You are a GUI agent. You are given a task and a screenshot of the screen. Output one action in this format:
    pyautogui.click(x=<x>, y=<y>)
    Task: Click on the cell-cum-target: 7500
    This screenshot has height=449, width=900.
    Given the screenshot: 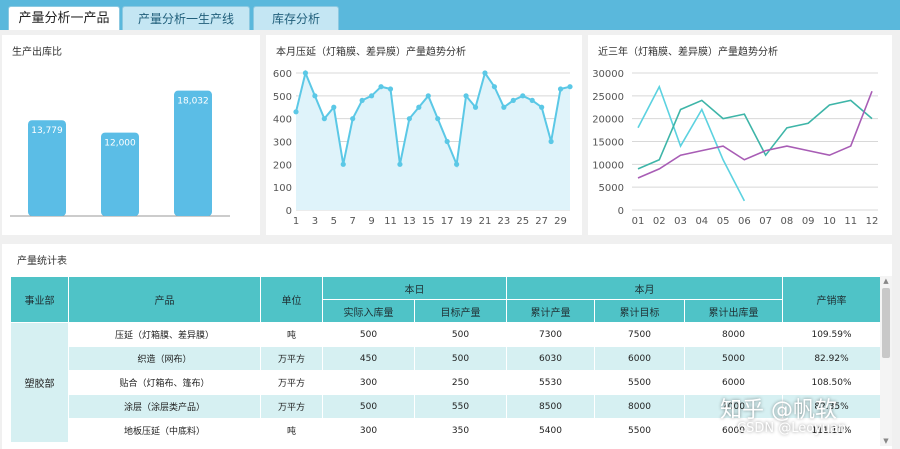 What is the action you would take?
    pyautogui.click(x=639, y=334)
    